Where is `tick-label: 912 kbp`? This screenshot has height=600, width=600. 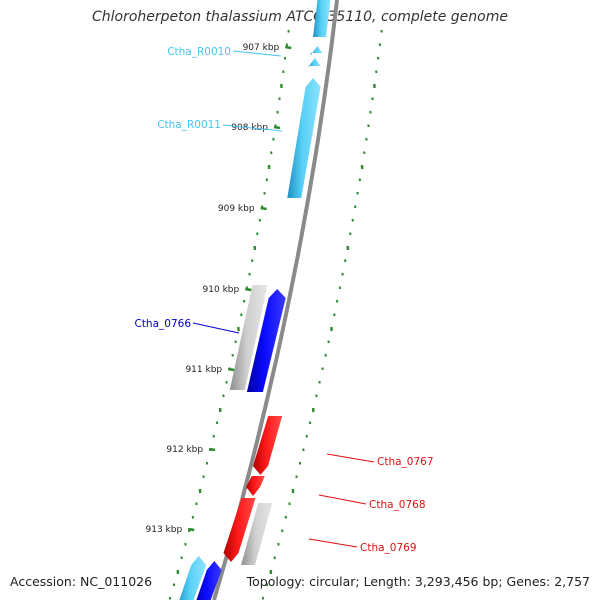 tick-label: 912 kbp is located at coordinates (184, 450).